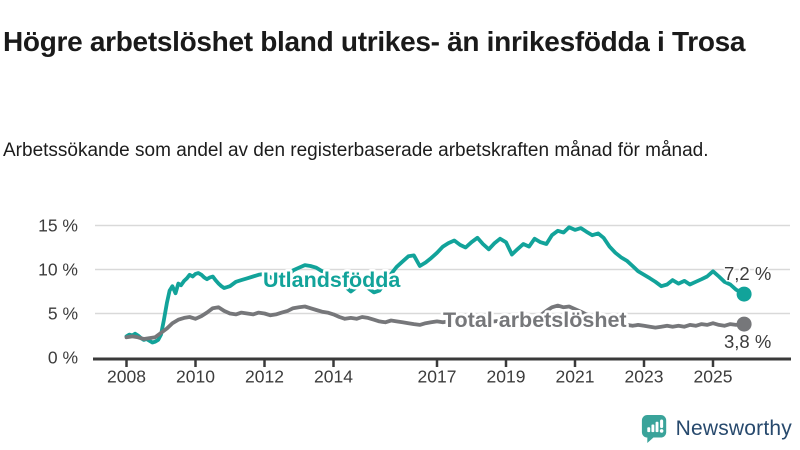  I want to click on x-tick-label: 2008, so click(126, 377).